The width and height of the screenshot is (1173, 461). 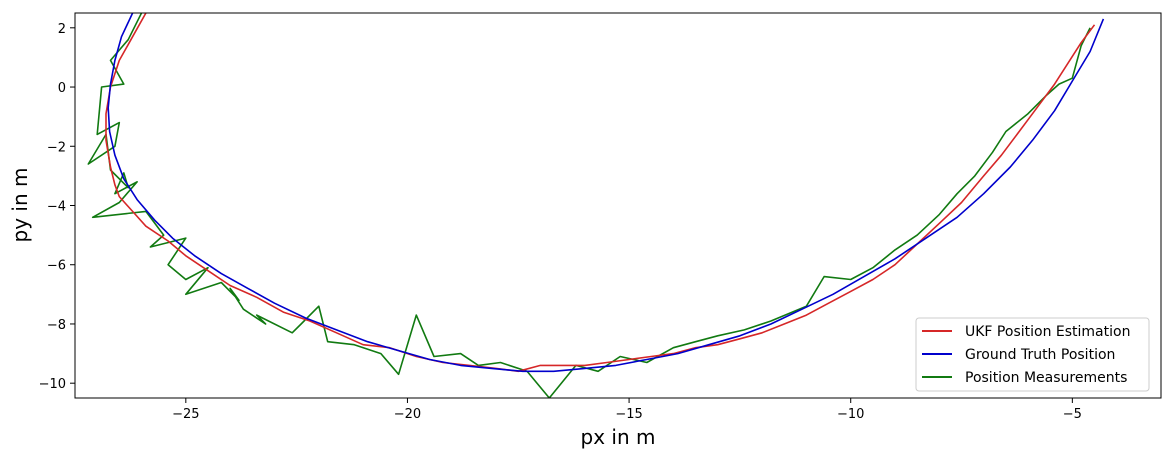 What do you see at coordinates (850, 414) in the screenshot?
I see `x-tick-label: −10` at bounding box center [850, 414].